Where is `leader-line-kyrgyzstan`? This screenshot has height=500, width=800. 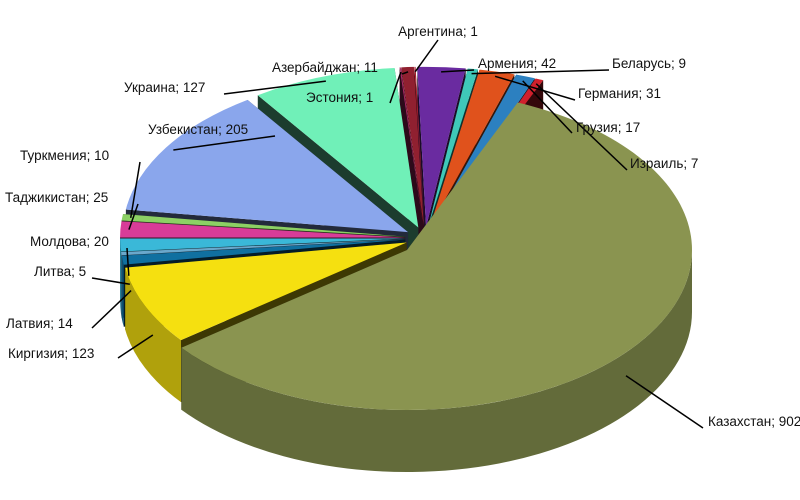 leader-line-kyrgyzstan is located at coordinates (135, 346).